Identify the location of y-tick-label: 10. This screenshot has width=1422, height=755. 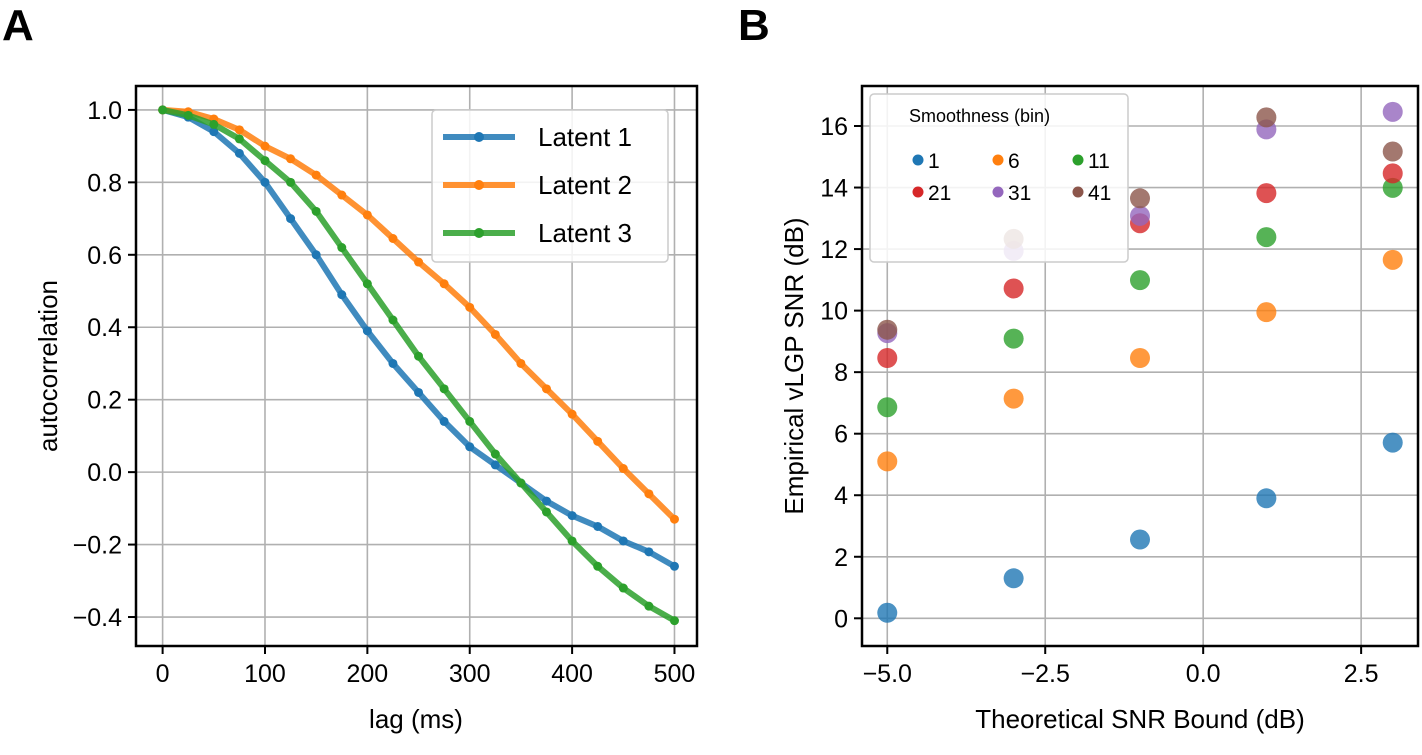
(834, 312).